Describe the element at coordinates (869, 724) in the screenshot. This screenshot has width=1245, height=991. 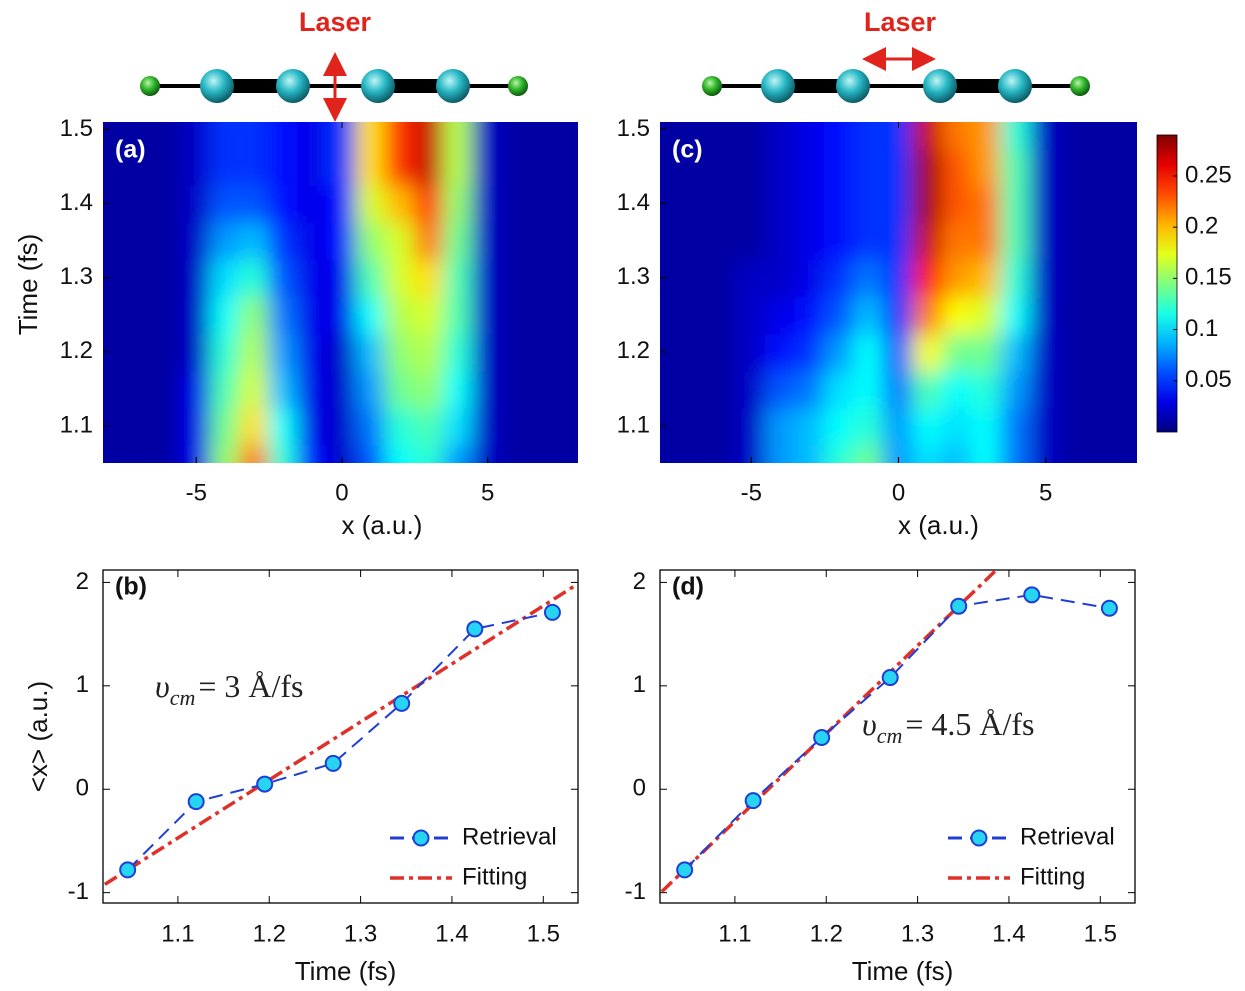
I see `annotation-part: υ` at that location.